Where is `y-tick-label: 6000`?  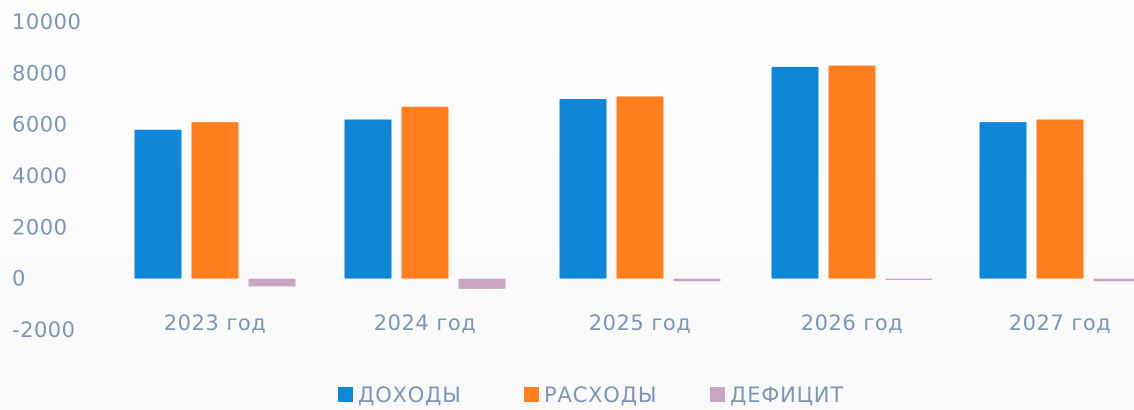
y-tick-label: 6000 is located at coordinates (39, 125).